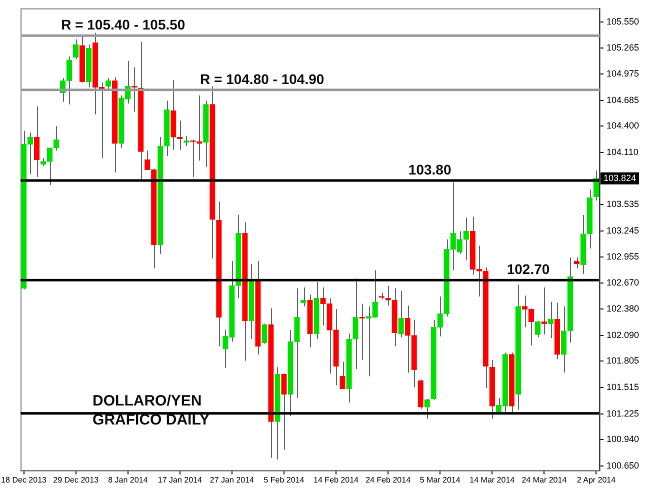  What do you see at coordinates (623, 204) in the screenshot?
I see `y-tick-label: 103.535` at bounding box center [623, 204].